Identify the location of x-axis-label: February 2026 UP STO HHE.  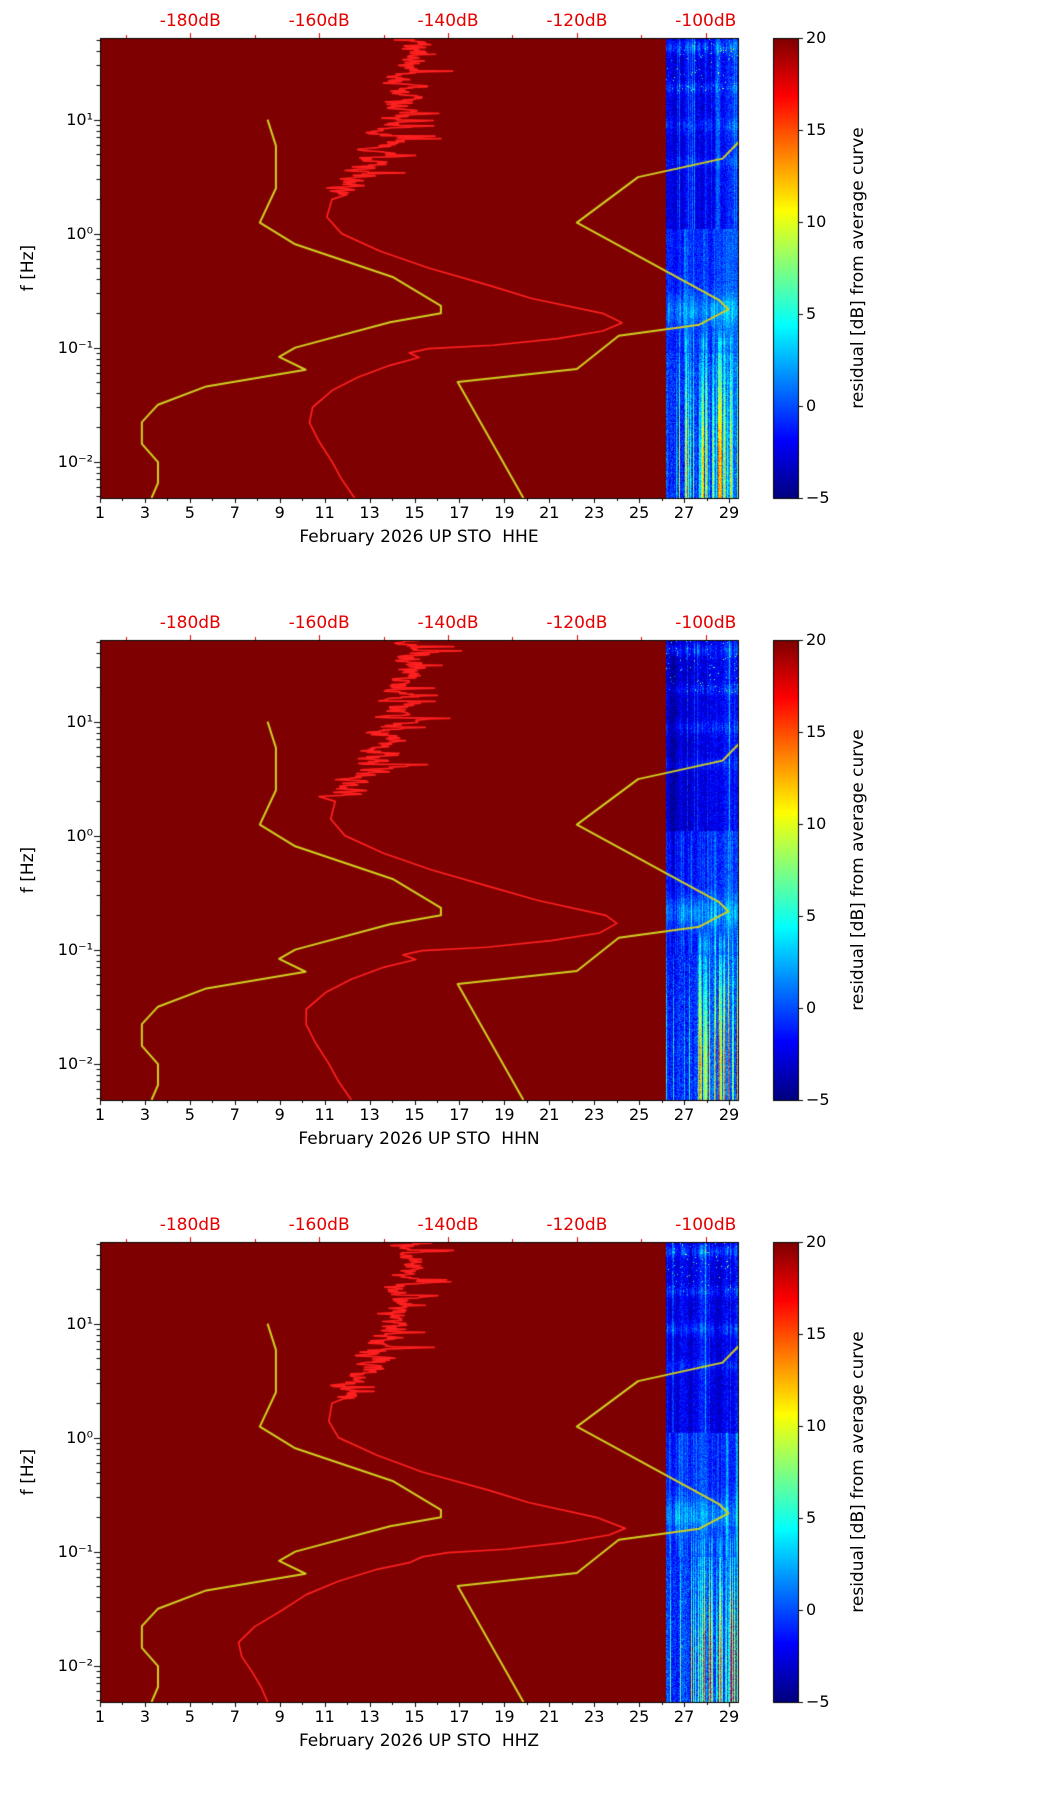
(419, 537).